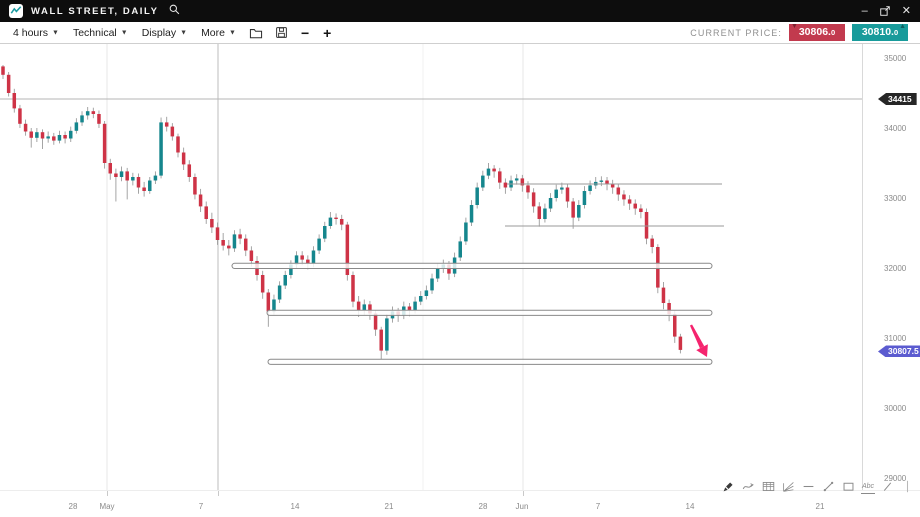  What do you see at coordinates (107, 506) in the screenshot?
I see `time-axis-label: May` at bounding box center [107, 506].